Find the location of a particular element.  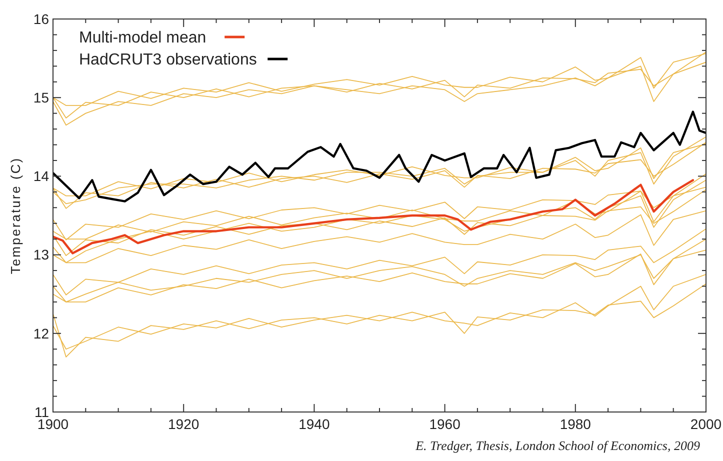

legend-label: Multi-model mean is located at coordinates (142, 38).